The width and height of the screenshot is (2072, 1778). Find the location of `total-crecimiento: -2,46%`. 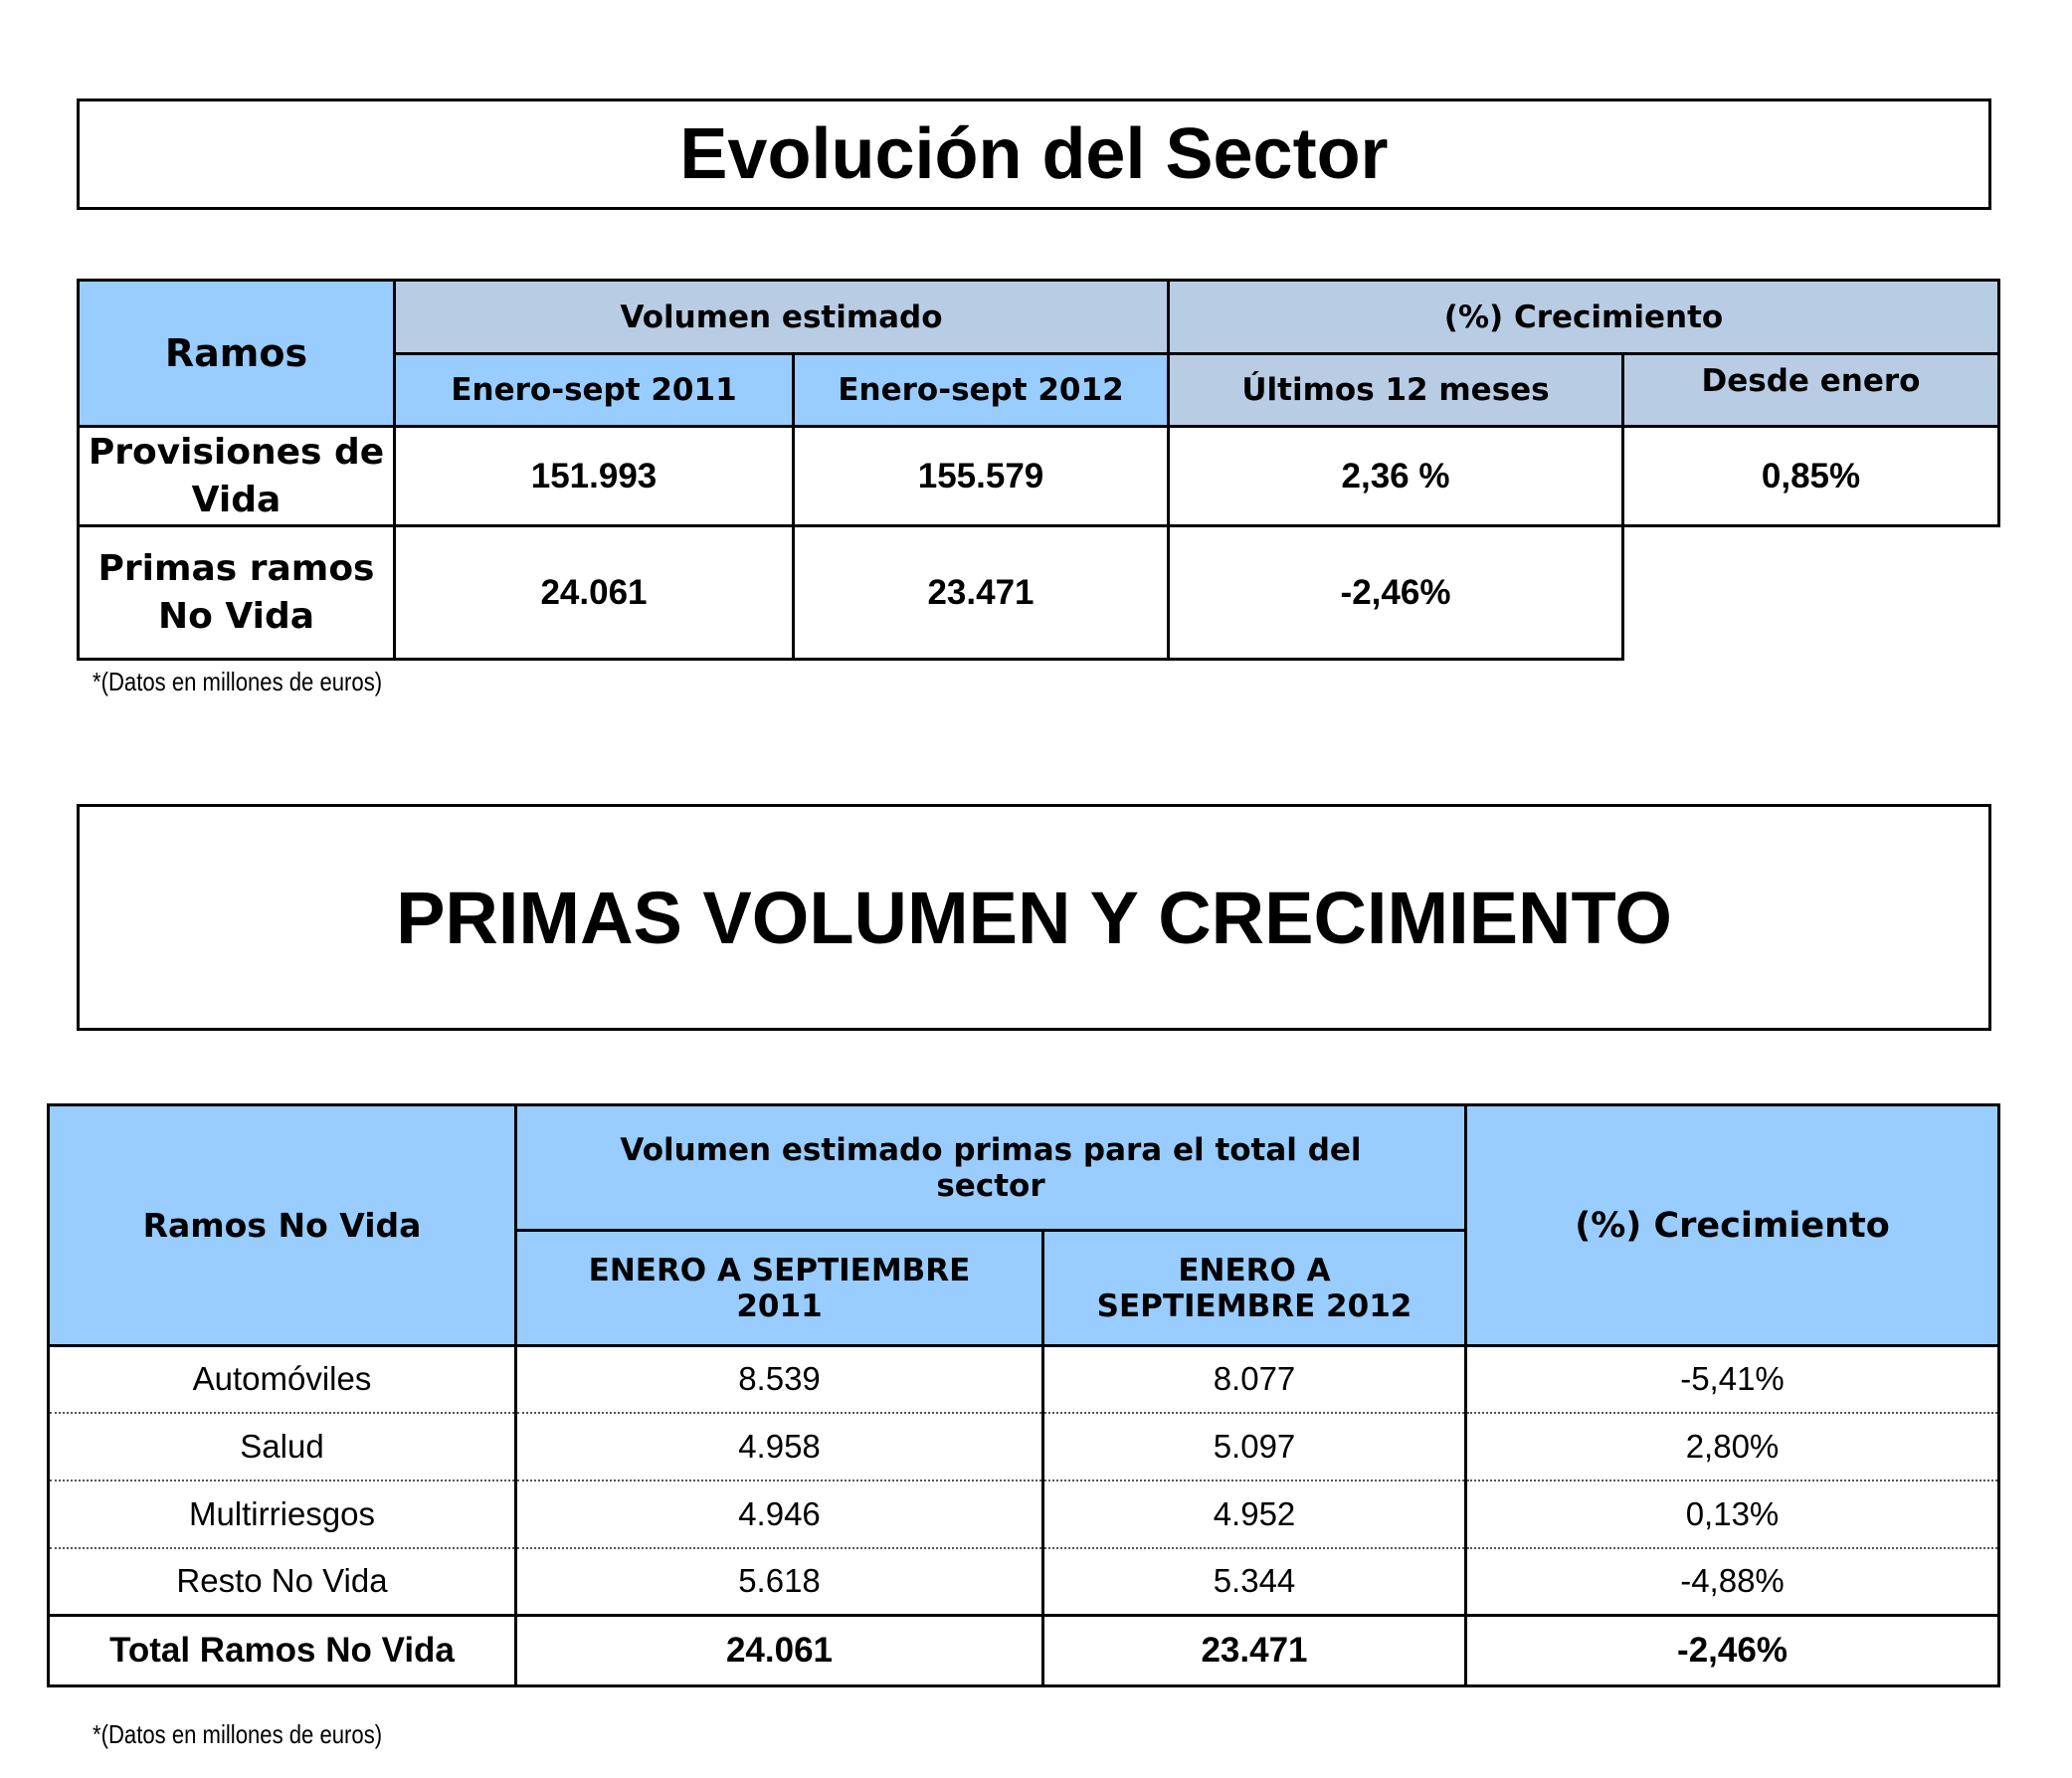

total-crecimiento: -2,46% is located at coordinates (1732, 1650).